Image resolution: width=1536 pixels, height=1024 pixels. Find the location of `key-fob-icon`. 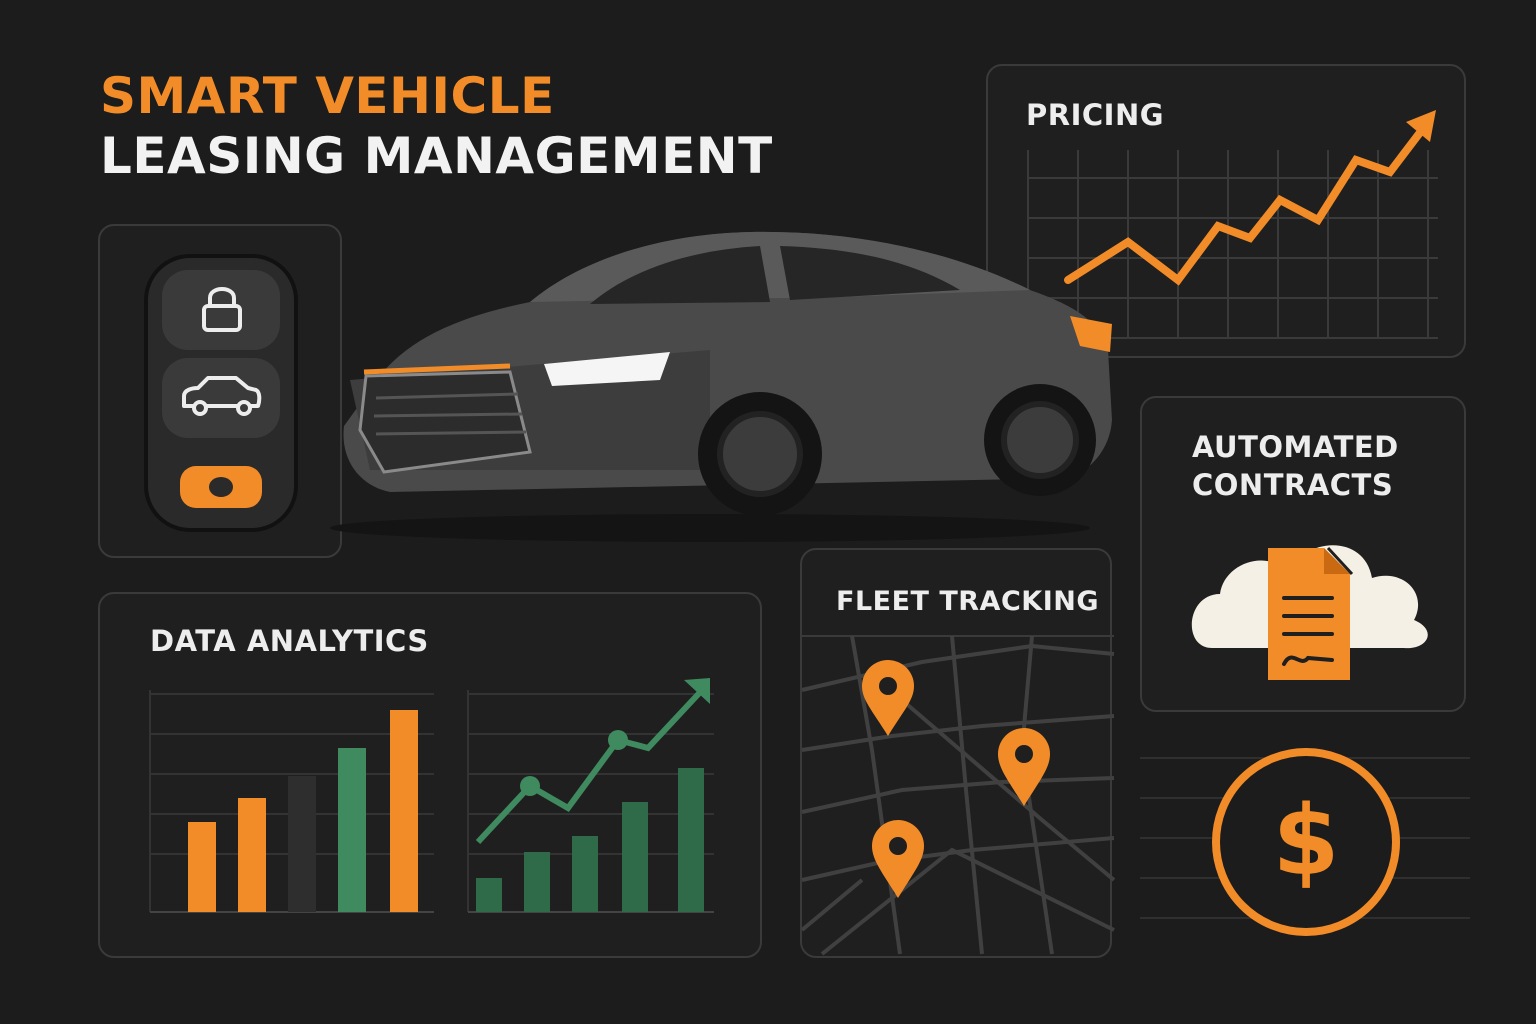

key-fob-icon is located at coordinates (221, 393).